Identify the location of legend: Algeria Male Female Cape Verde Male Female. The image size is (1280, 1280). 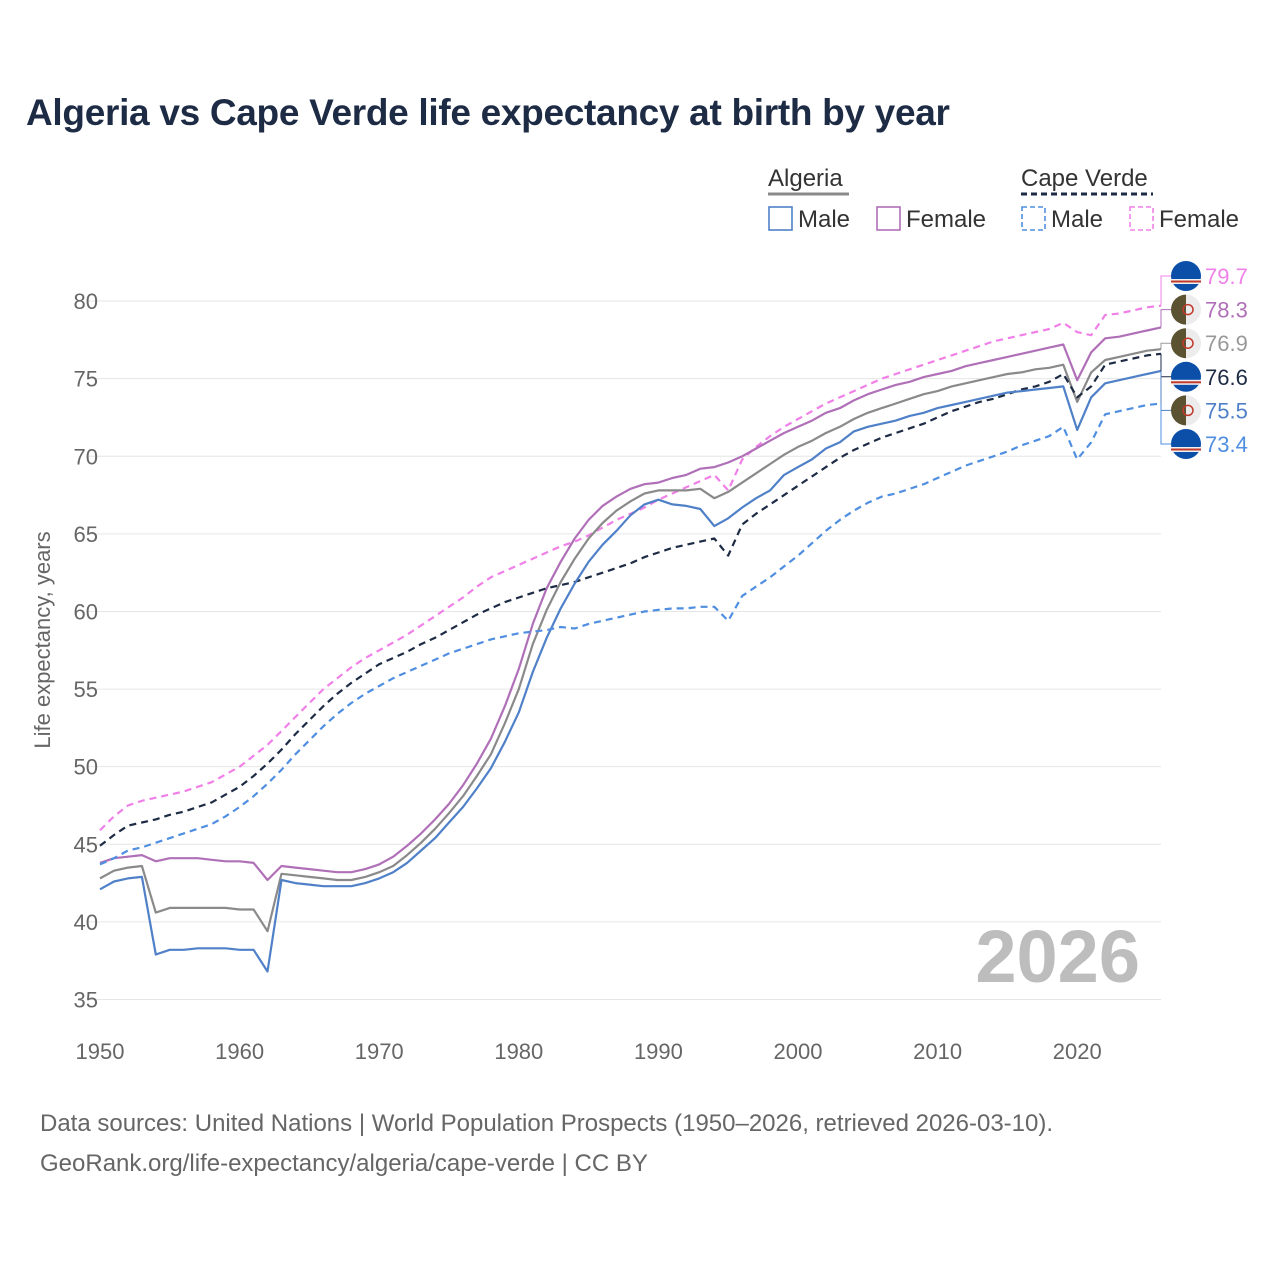
(1003, 199).